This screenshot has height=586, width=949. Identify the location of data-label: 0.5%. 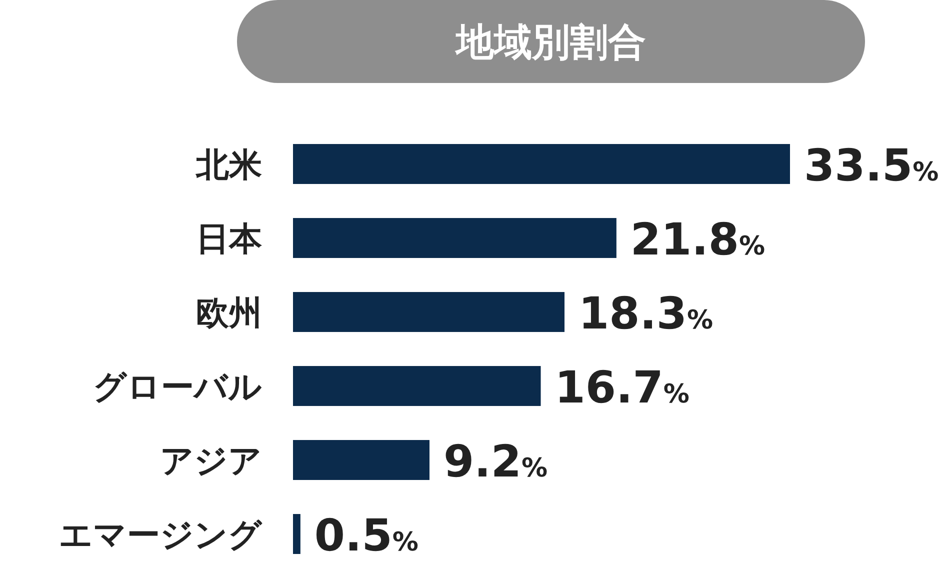
(366, 536).